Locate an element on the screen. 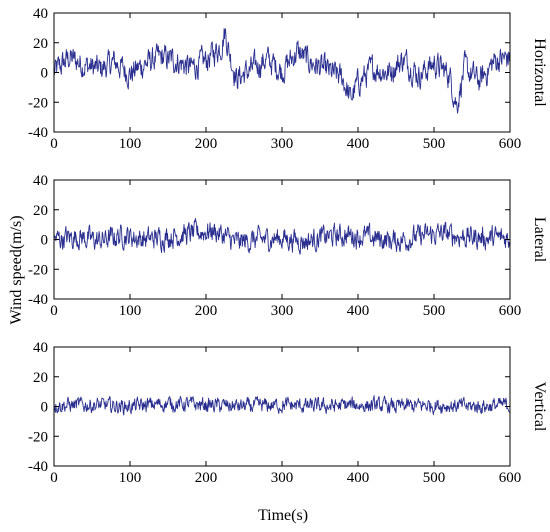 The image size is (550, 532). x-axis-label: Time(s) is located at coordinates (283, 515).